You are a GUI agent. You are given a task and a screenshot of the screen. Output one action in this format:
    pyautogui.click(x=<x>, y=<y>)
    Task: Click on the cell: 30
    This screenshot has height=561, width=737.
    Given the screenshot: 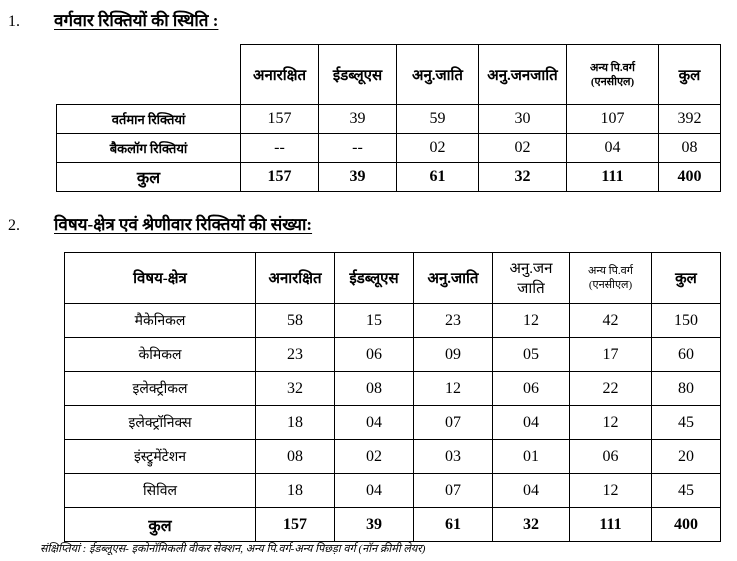 What is the action you would take?
    pyautogui.click(x=522, y=119)
    